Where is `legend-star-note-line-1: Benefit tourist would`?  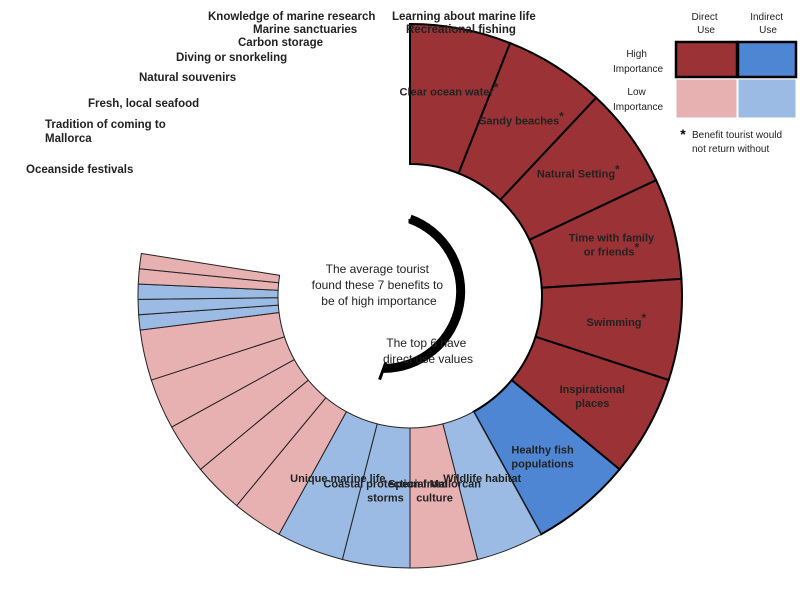
legend-star-note-line-1: Benefit tourist would is located at coordinates (737, 135).